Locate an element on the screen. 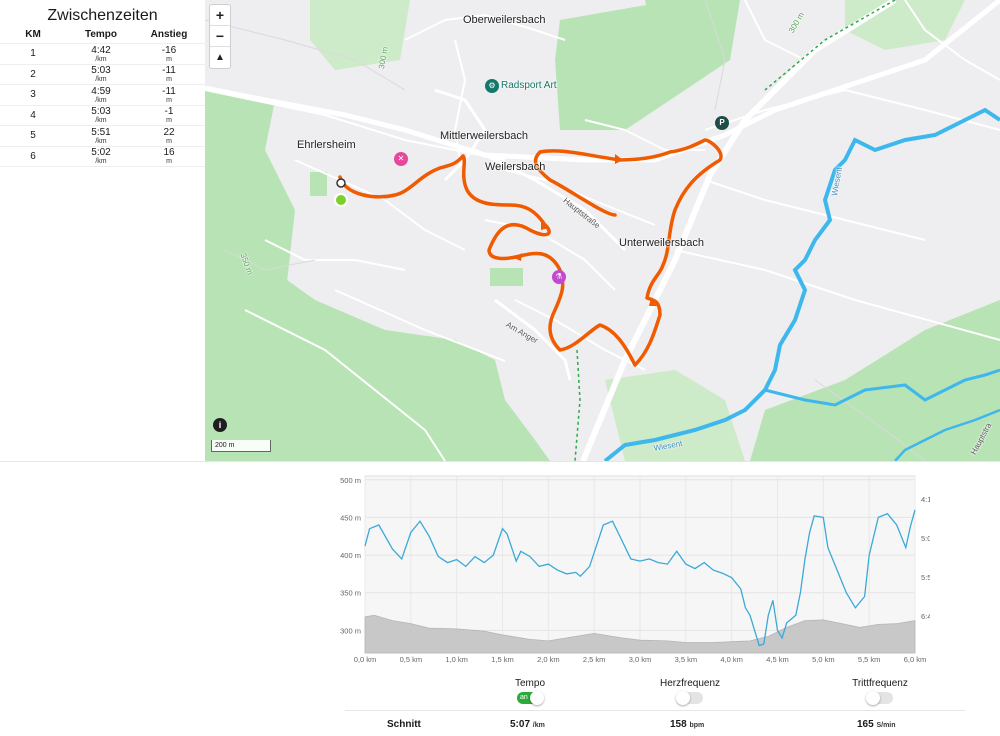 This screenshot has height=736, width=1000. x-tick-label: 5,5 km is located at coordinates (869, 659).